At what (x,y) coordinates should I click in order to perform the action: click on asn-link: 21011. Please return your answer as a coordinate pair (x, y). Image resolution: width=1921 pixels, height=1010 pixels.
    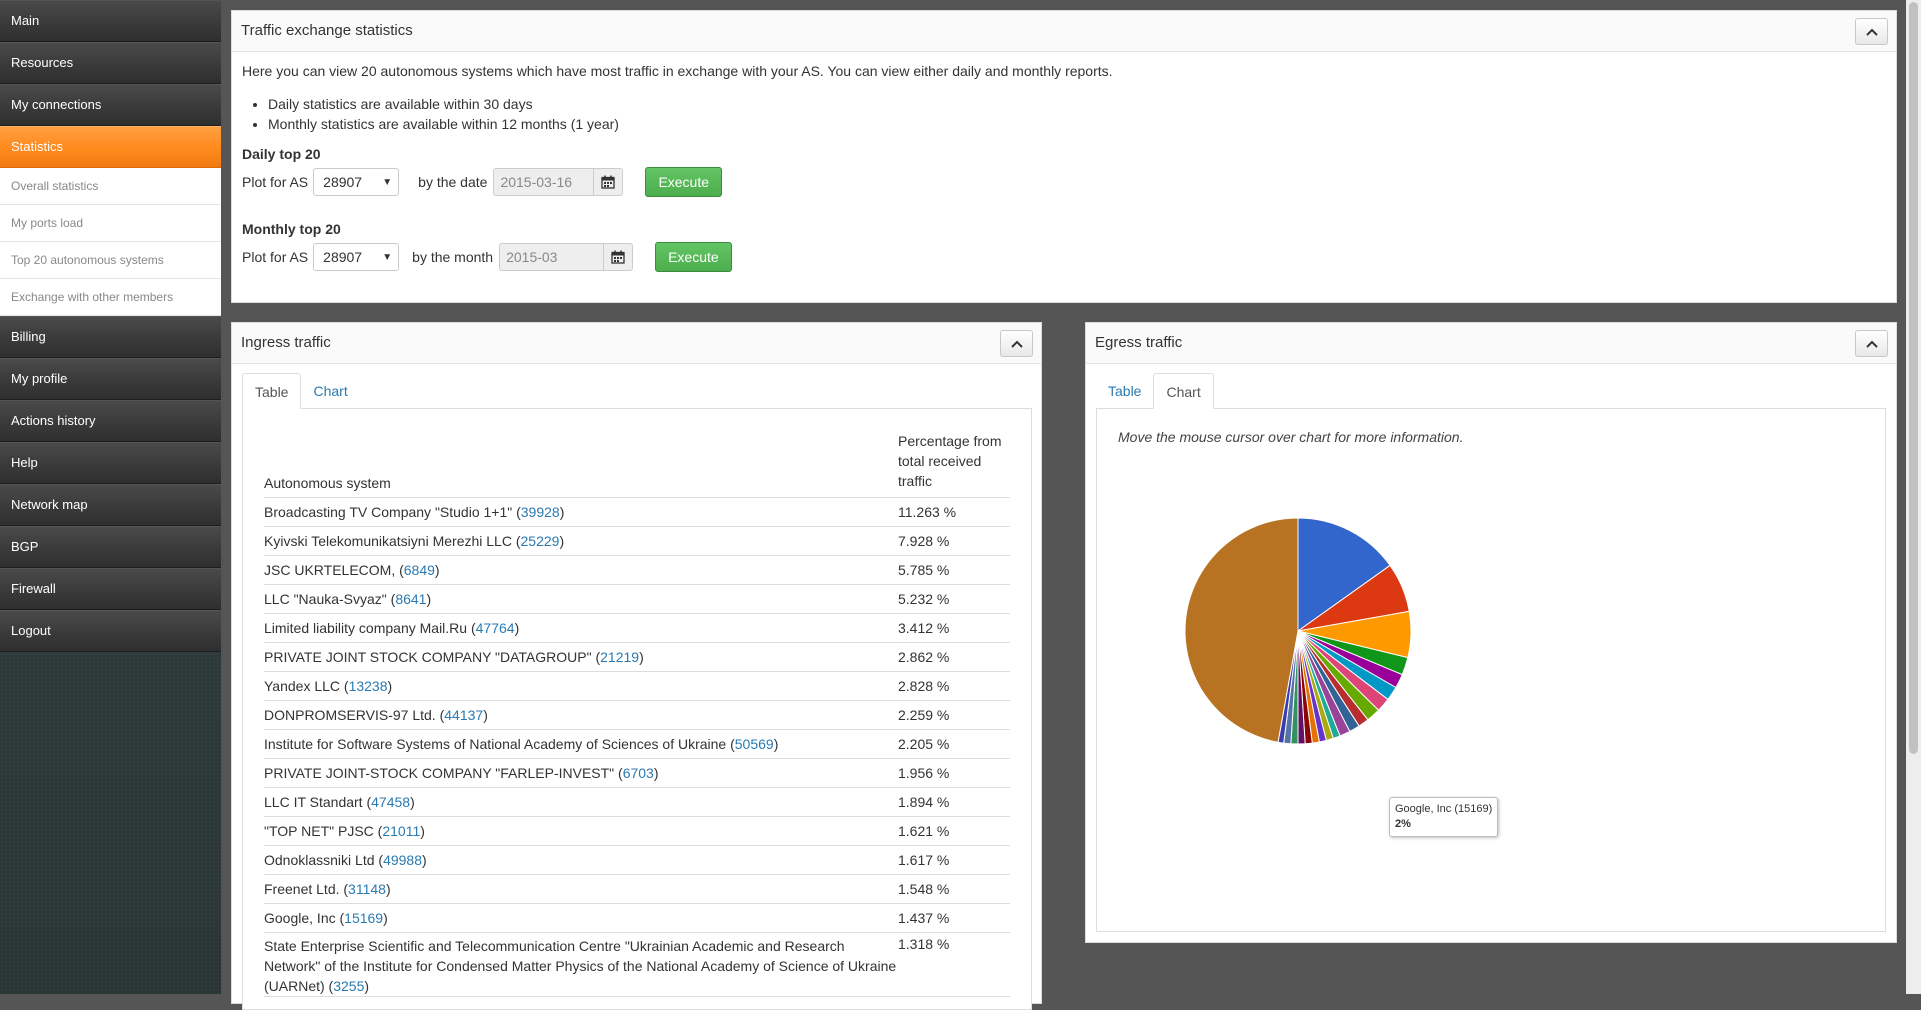
    Looking at the image, I should click on (401, 831).